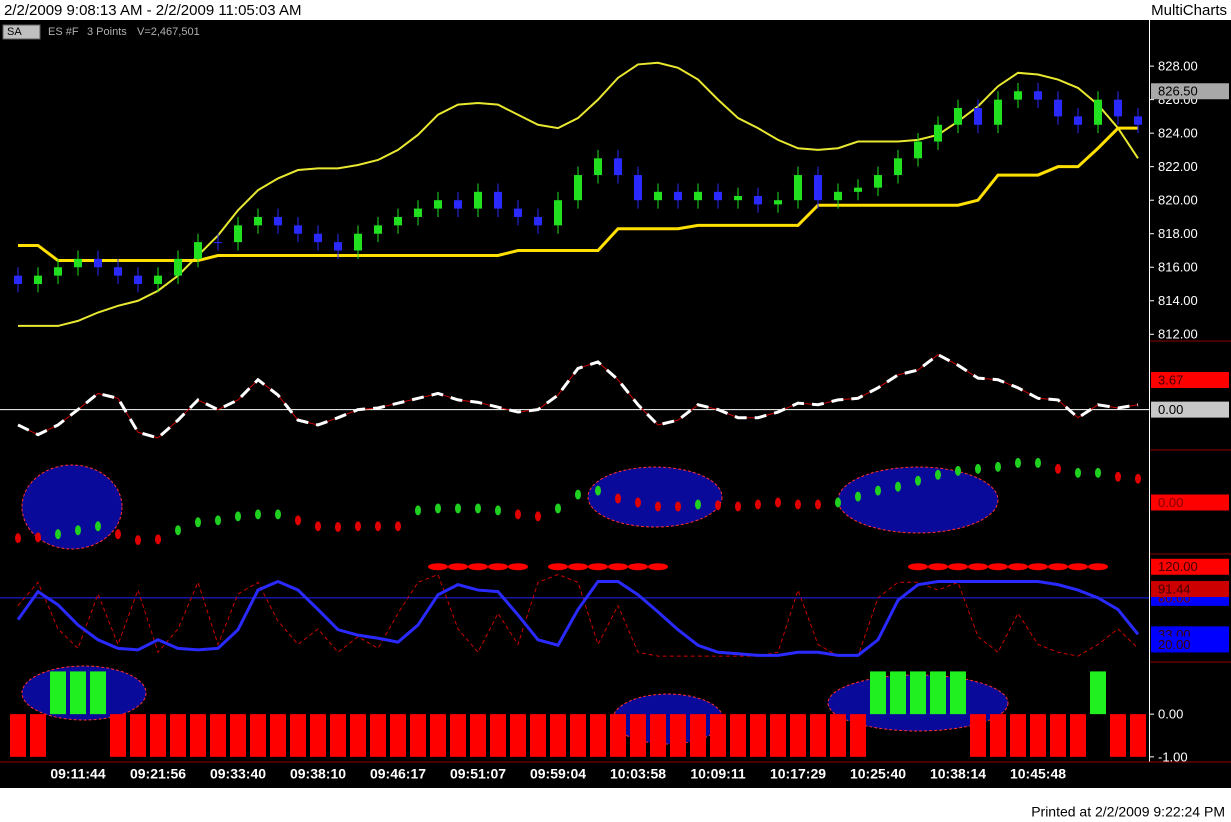 The height and width of the screenshot is (822, 1231). Describe the element at coordinates (1174, 644) in the screenshot. I see `value-box-label: 20.00` at that location.